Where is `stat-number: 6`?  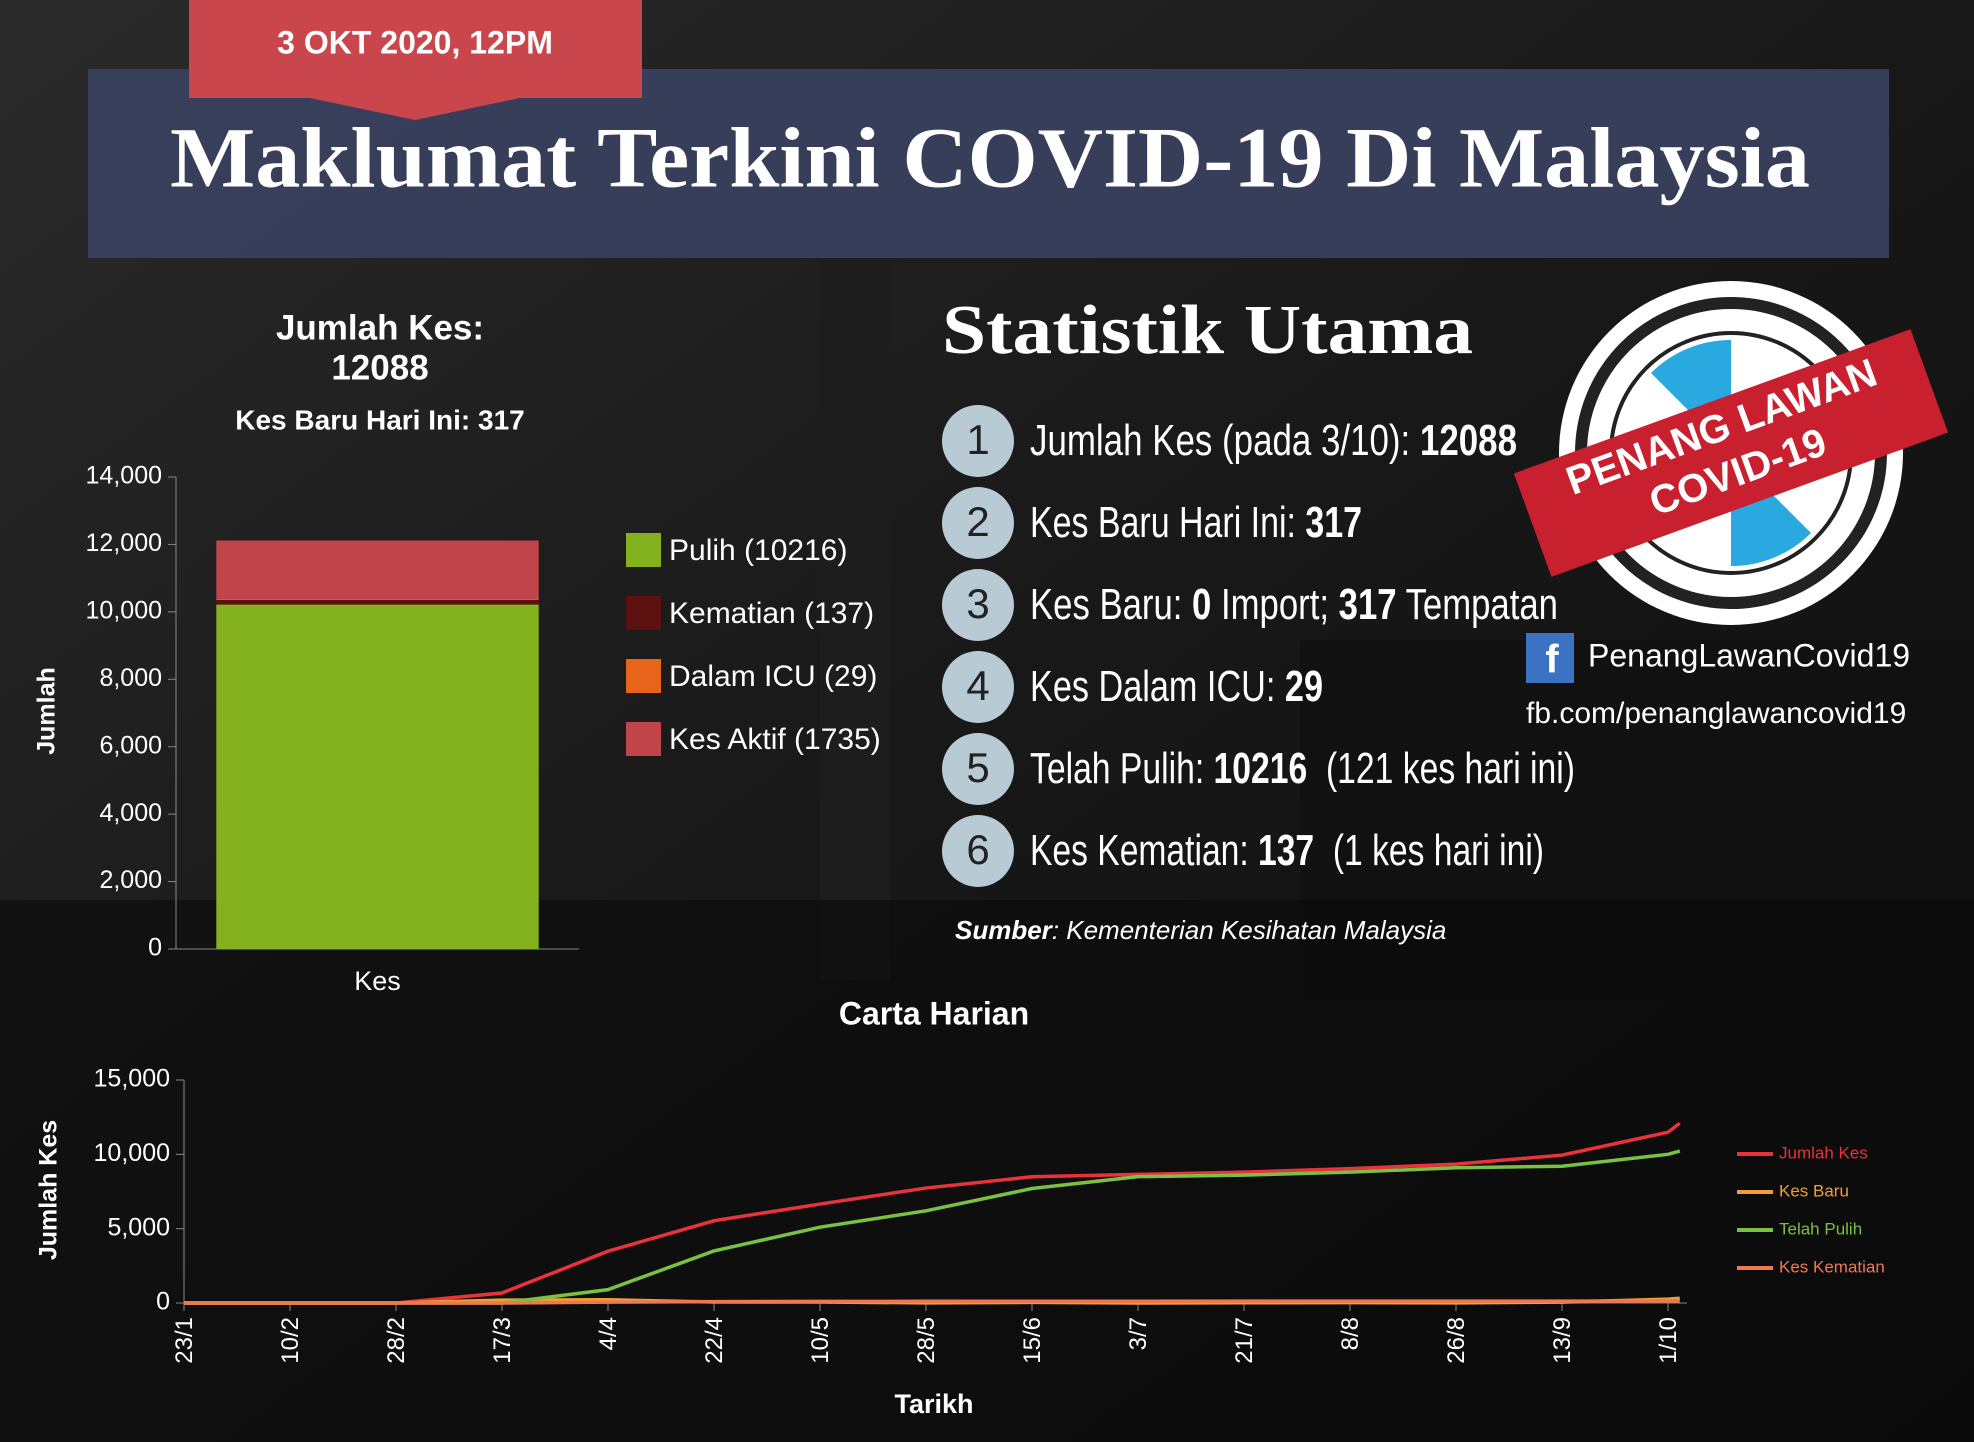
stat-number: 6 is located at coordinates (977, 849).